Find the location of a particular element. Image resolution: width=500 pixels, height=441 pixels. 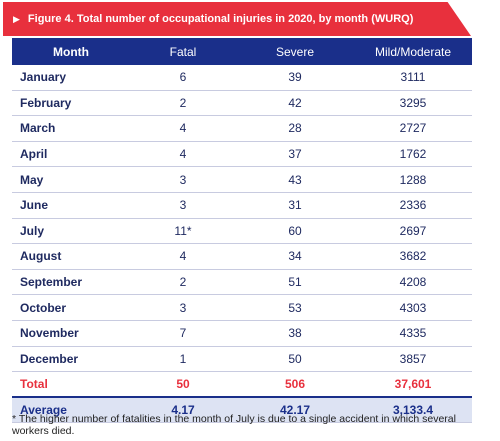

severe-cell: 39 is located at coordinates (295, 78).